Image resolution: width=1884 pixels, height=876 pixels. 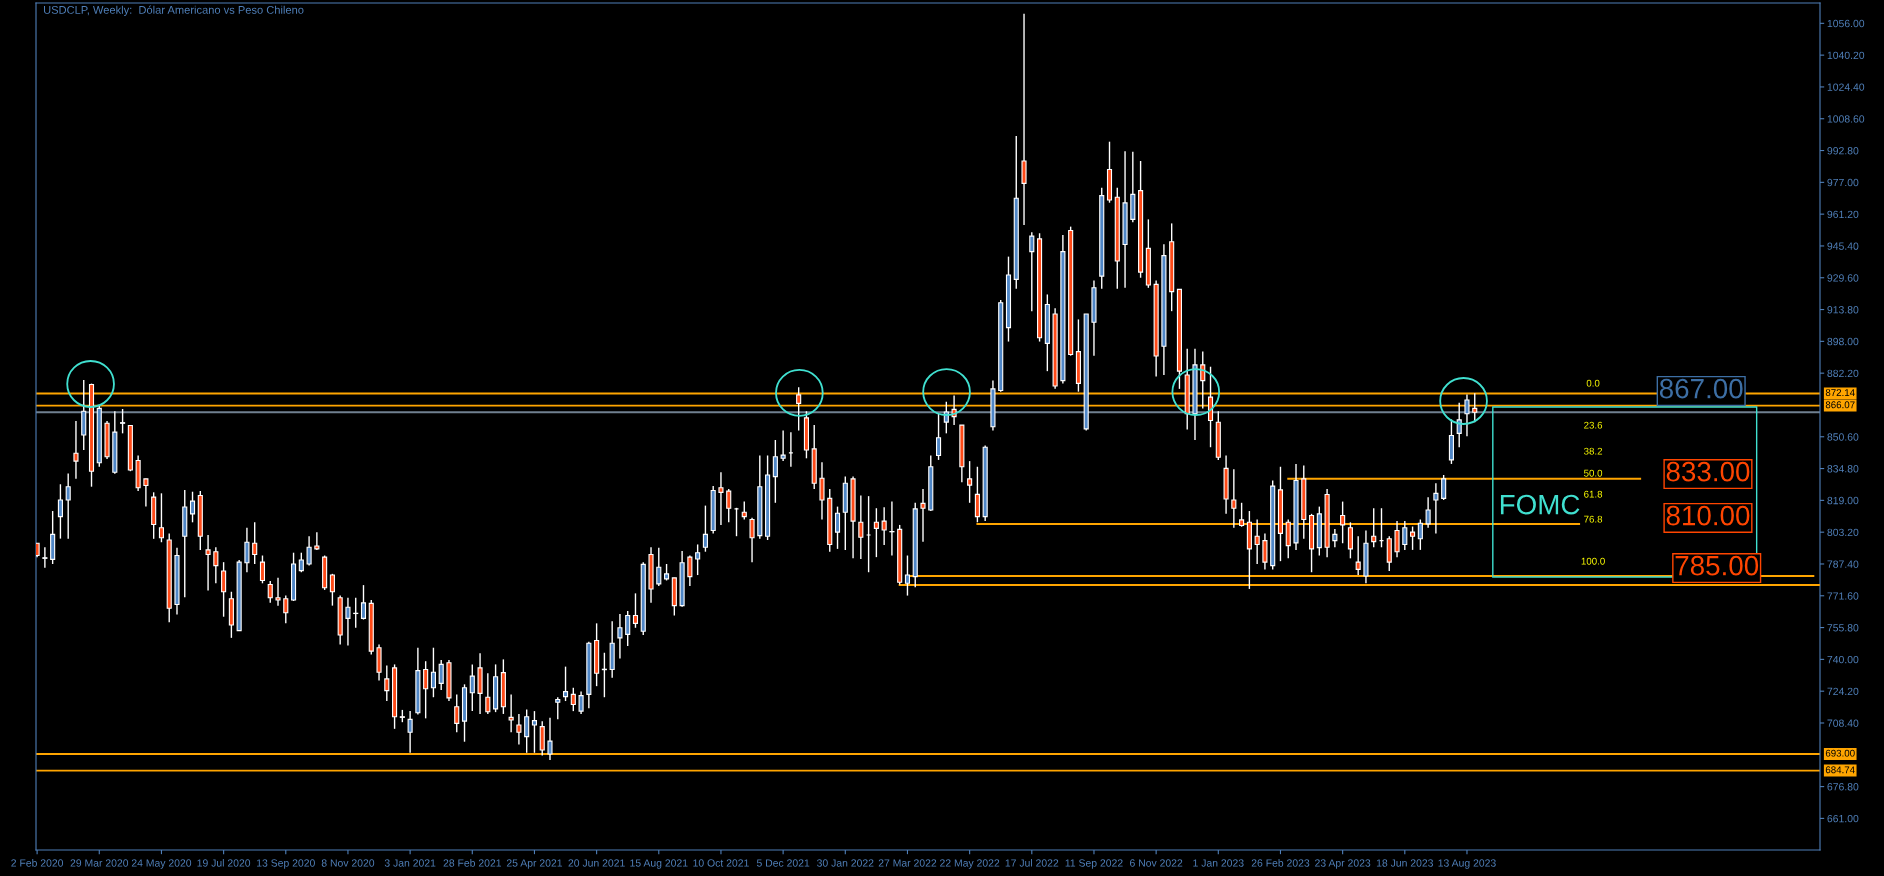 I want to click on x-tick-label: 8 Nov 2020, so click(x=348, y=863).